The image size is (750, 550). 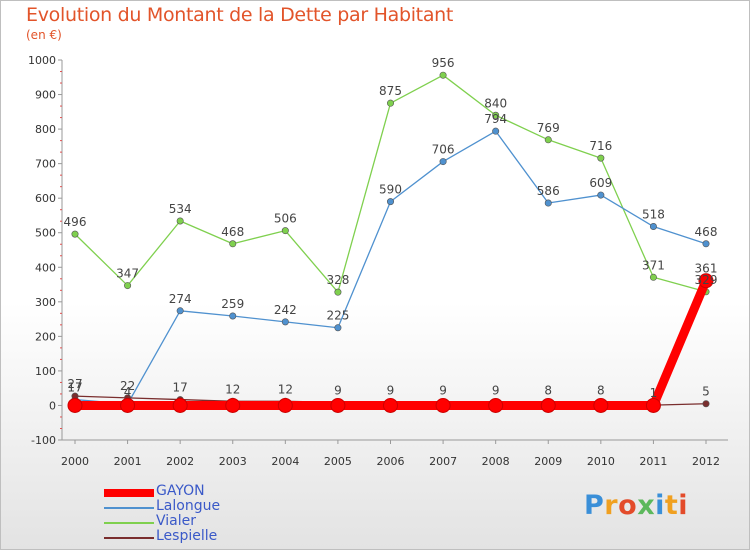 I want to click on y-tick-label: 800, so click(x=45, y=129).